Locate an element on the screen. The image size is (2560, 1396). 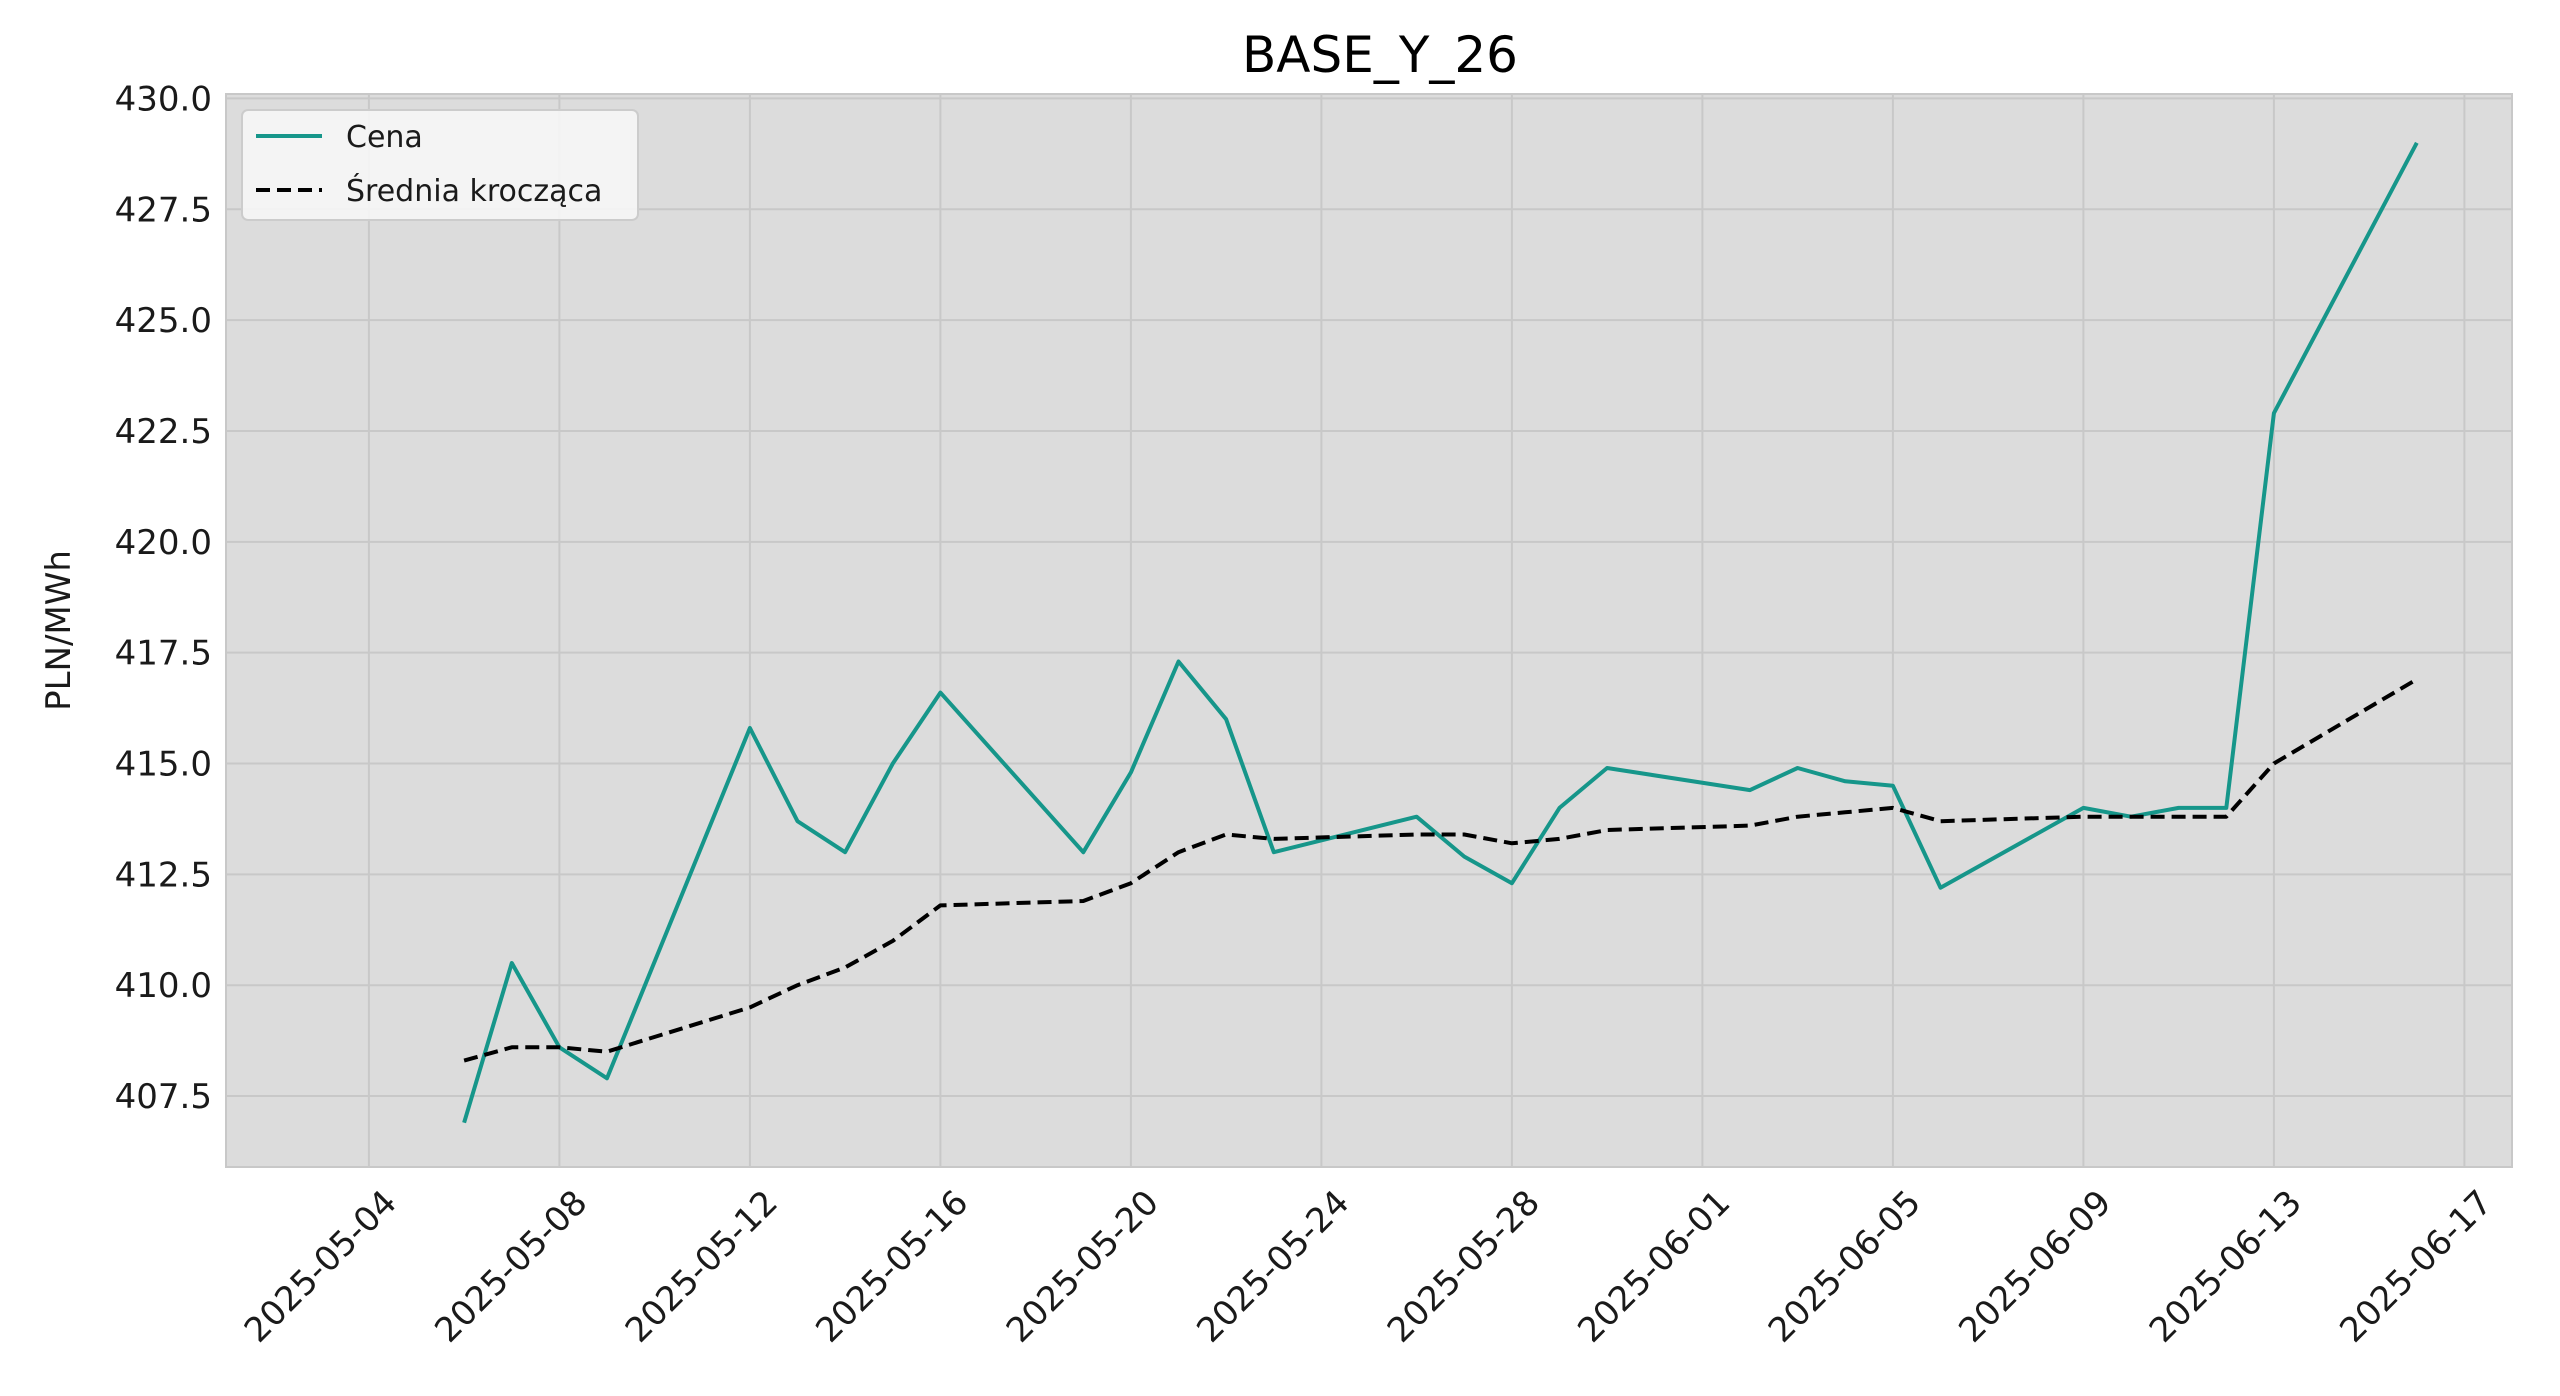
y-tick-label: 407.5 is located at coordinates (163, 1097).